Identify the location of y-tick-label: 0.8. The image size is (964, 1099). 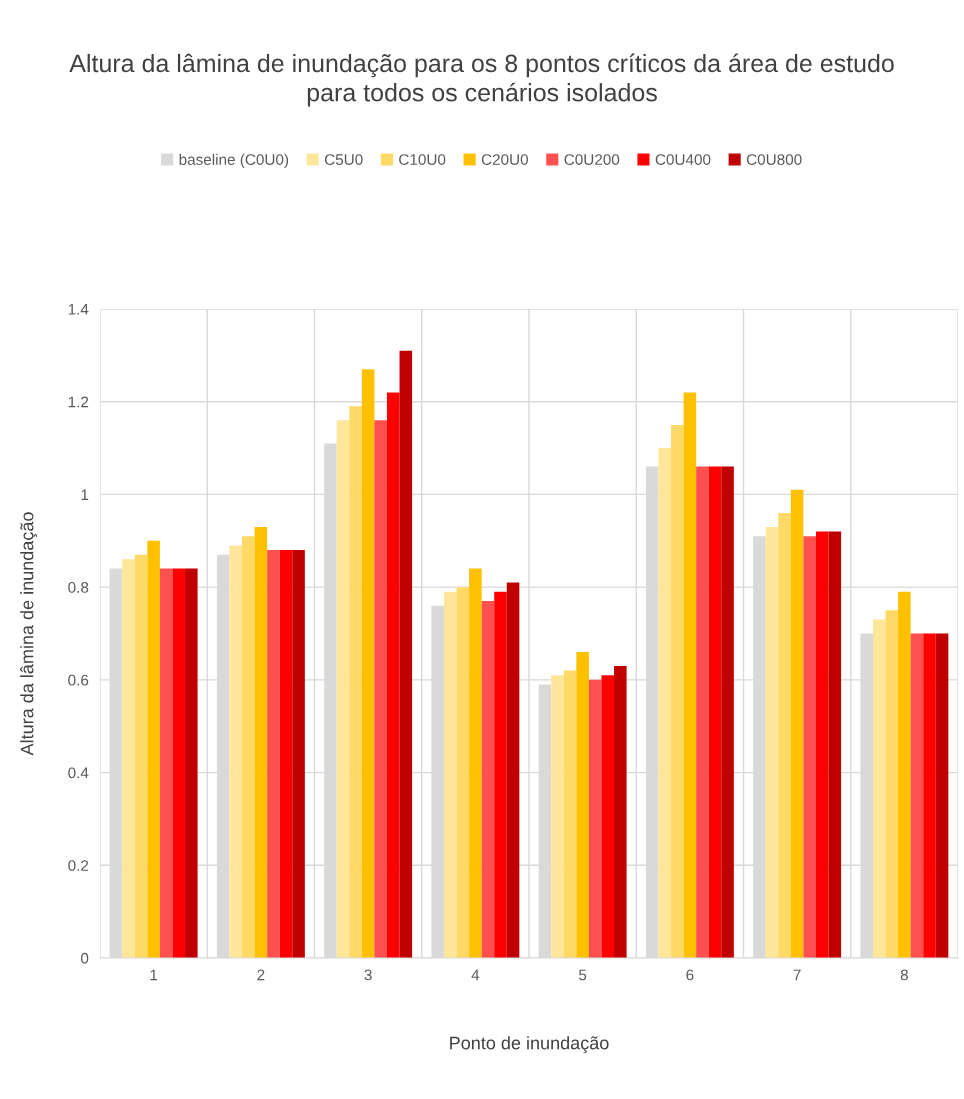
(78, 587).